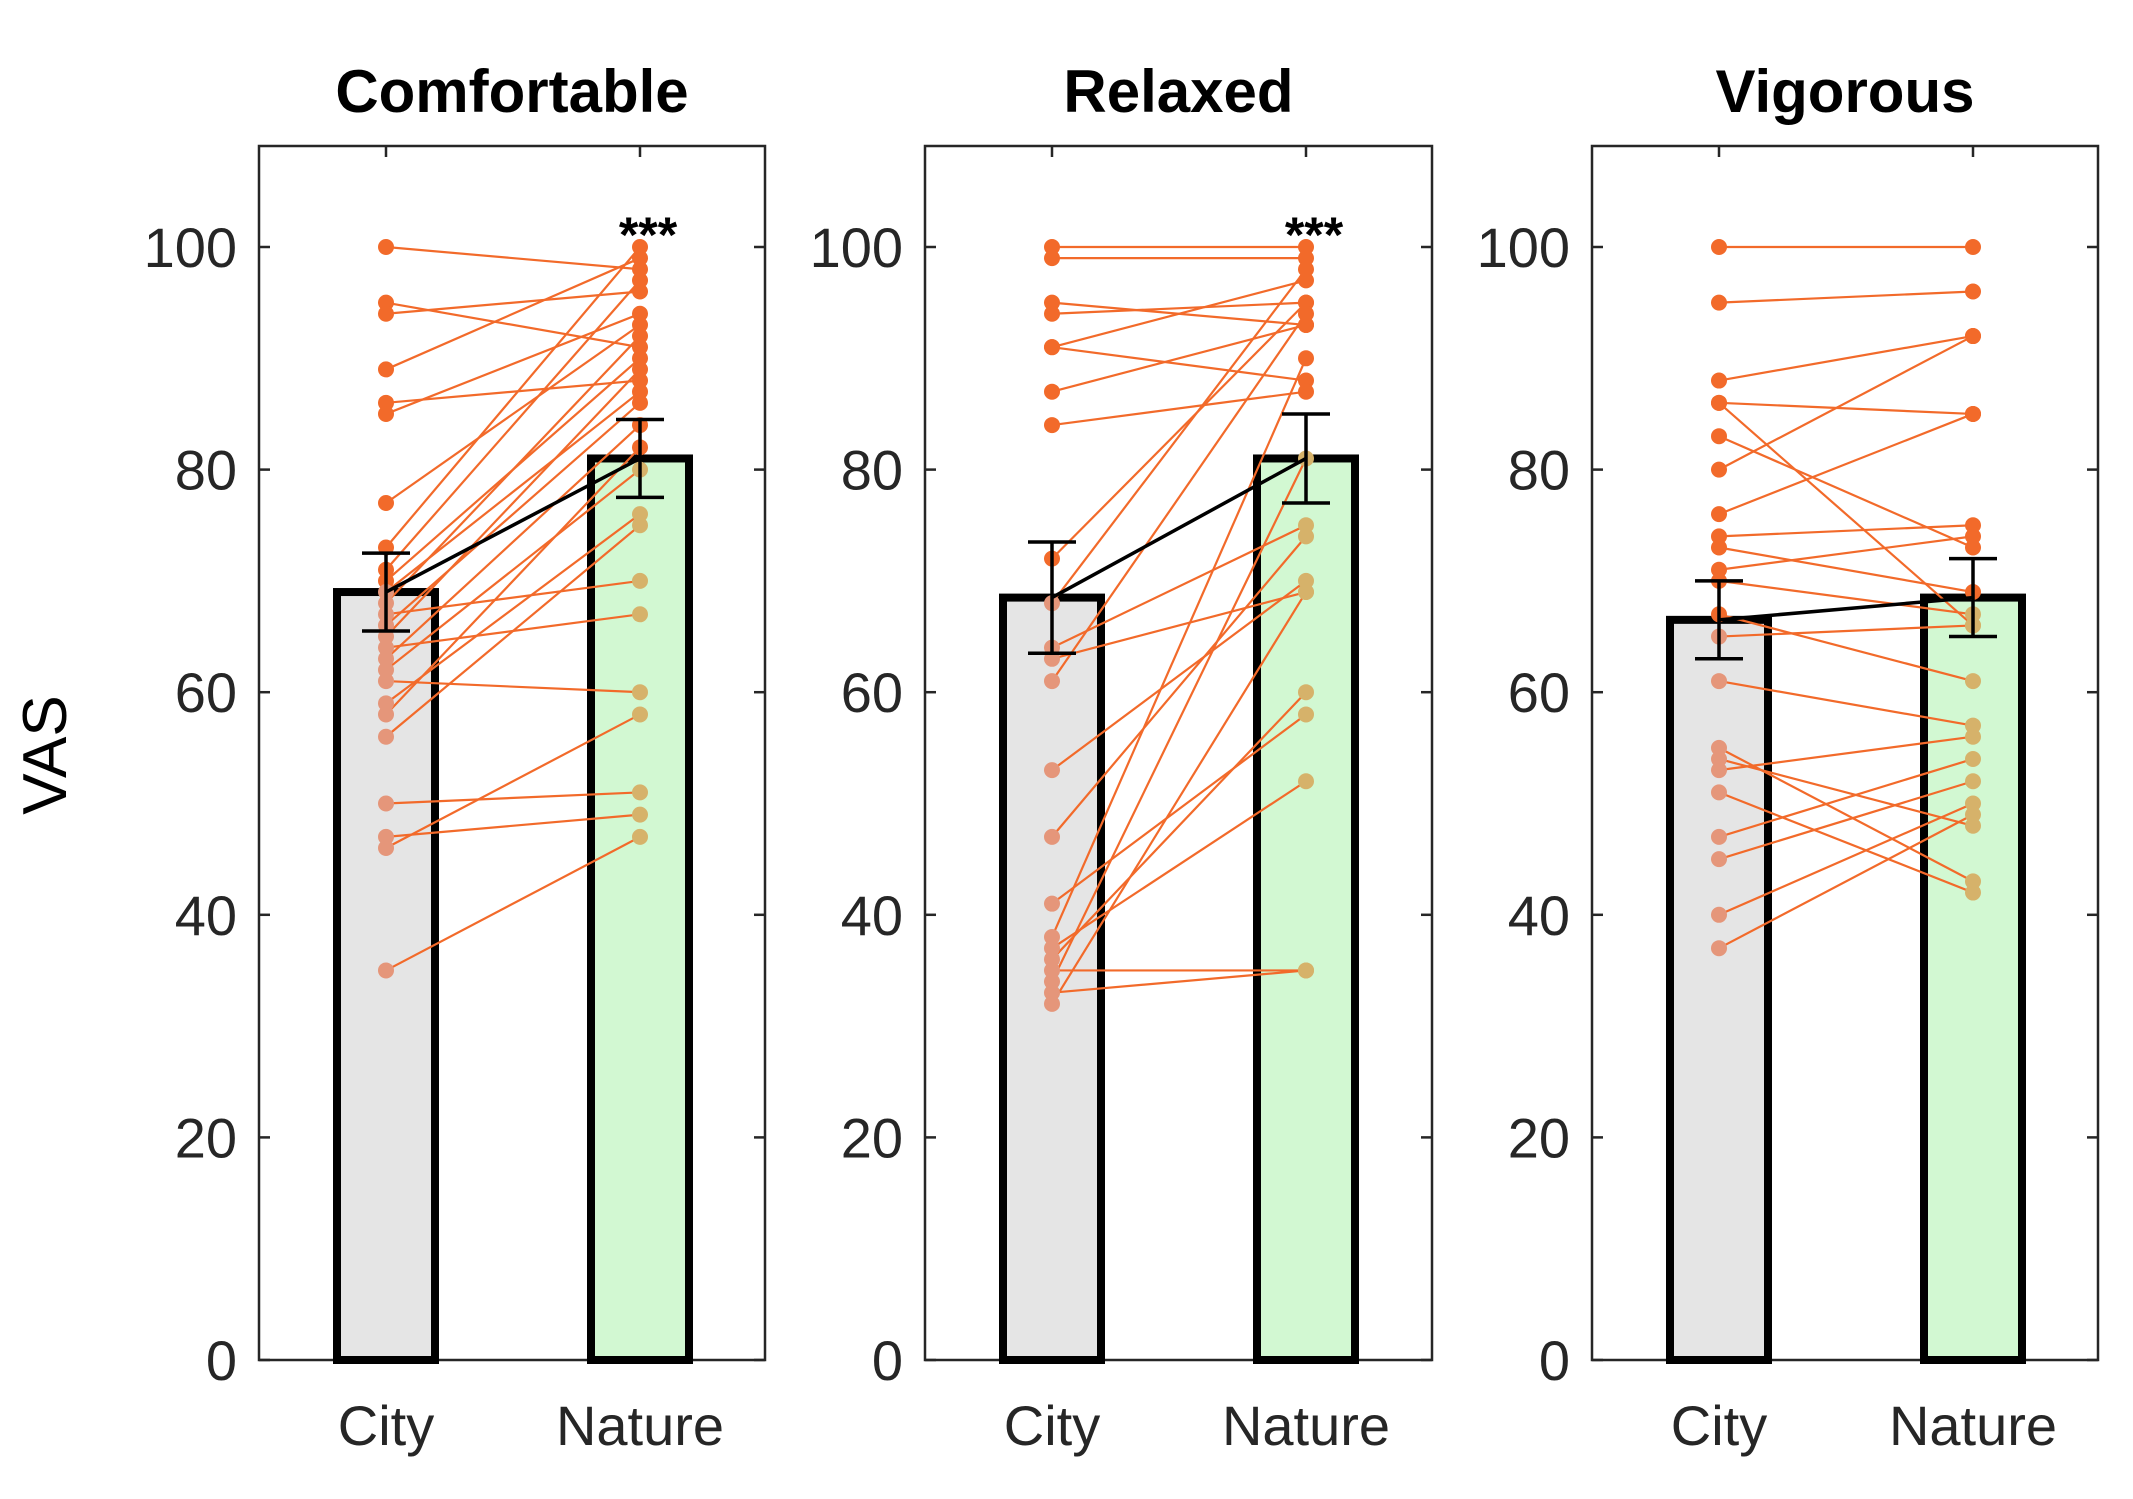  What do you see at coordinates (1554, 1360) in the screenshot?
I see `y-tick-label: 0` at bounding box center [1554, 1360].